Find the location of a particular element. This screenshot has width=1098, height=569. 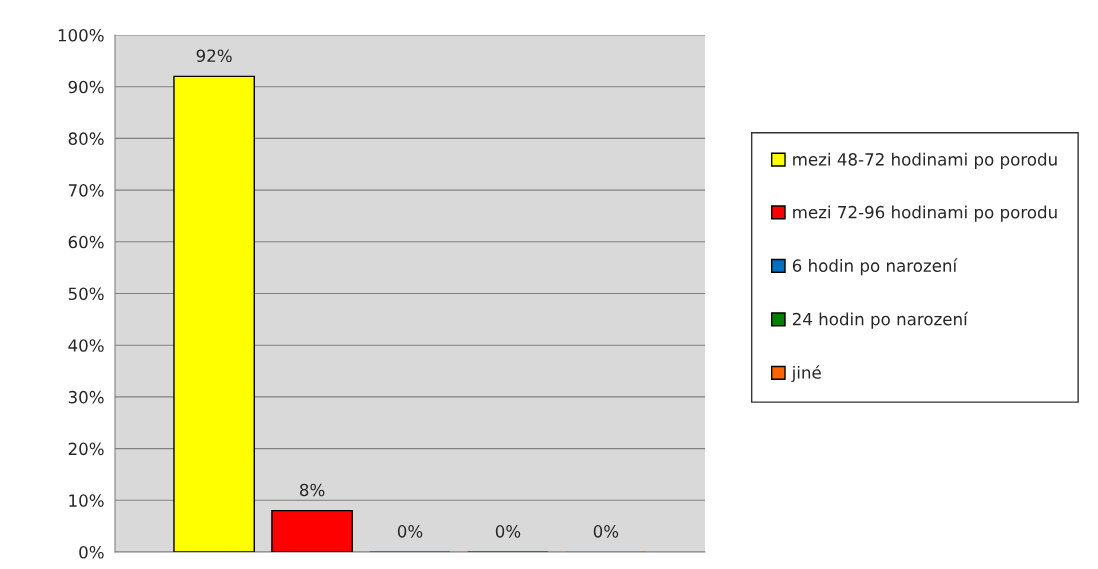

y-tick-label: 50% is located at coordinates (86, 294).